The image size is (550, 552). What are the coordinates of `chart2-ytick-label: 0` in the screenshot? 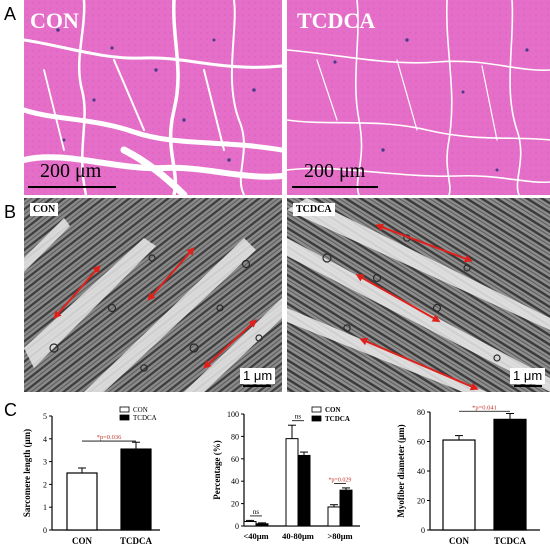 It's located at (237, 526).